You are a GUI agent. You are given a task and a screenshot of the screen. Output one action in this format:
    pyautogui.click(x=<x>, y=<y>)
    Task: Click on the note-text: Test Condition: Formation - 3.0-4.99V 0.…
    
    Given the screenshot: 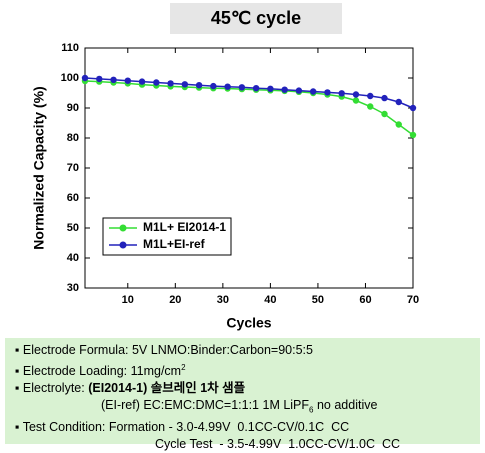 What is the action you would take?
    pyautogui.click(x=186, y=426)
    